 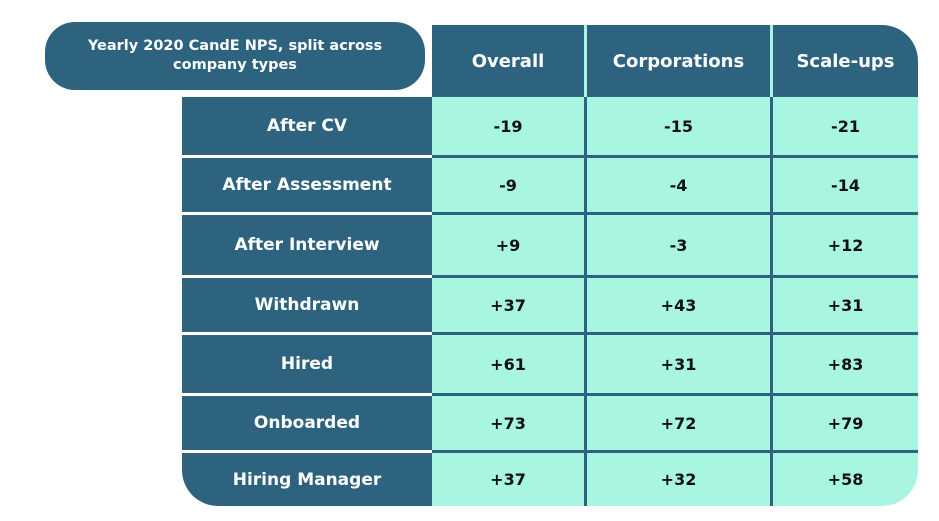 I want to click on table-cell: +32, so click(x=677, y=478).